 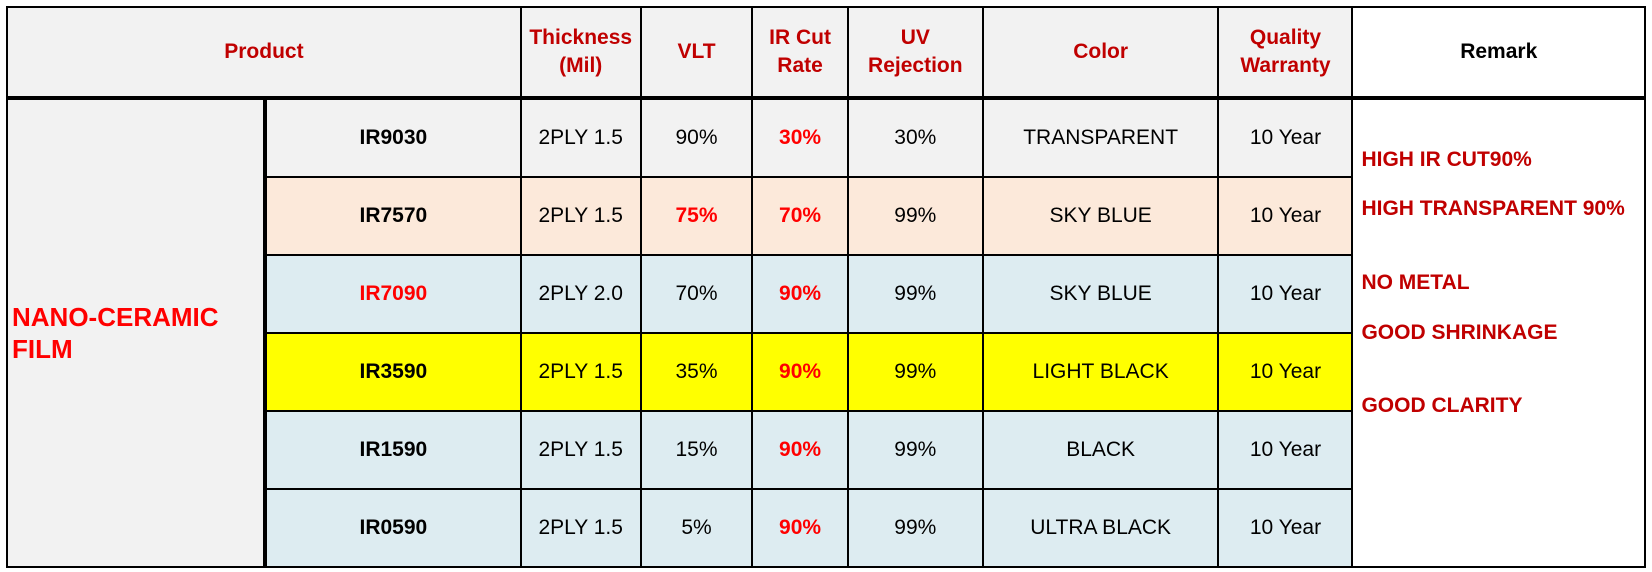 What do you see at coordinates (392, 294) in the screenshot?
I see `model-cell: IR7090` at bounding box center [392, 294].